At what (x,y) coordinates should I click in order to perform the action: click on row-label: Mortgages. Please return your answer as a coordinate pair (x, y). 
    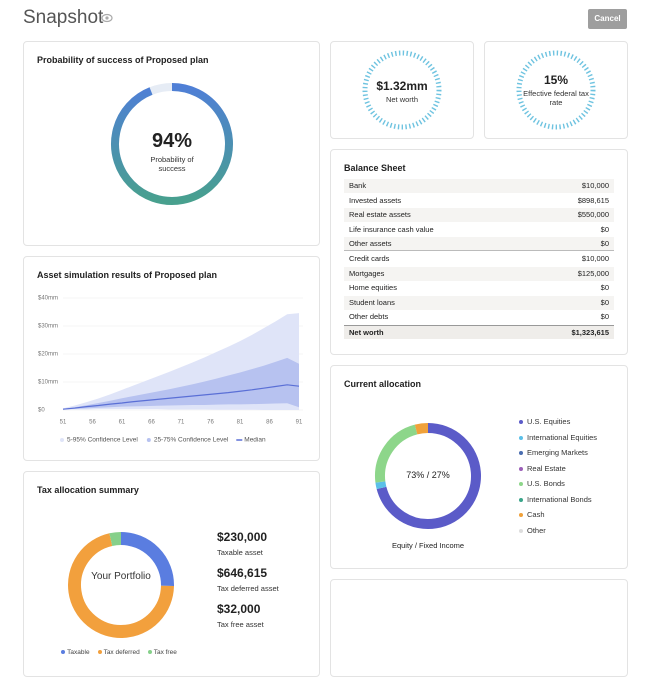
    Looking at the image, I should click on (367, 273).